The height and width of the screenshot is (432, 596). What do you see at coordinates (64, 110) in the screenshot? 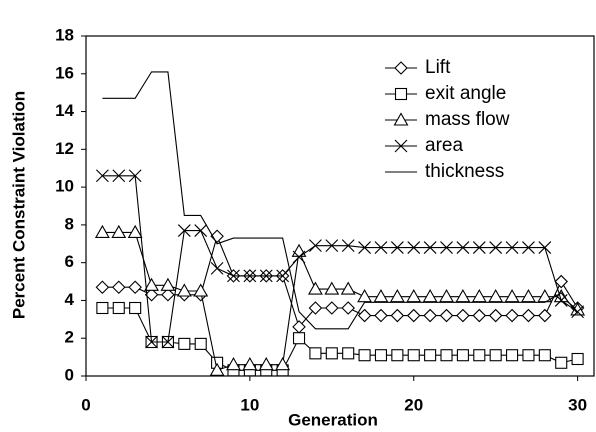
I see `y-tick-label: 14` at bounding box center [64, 110].